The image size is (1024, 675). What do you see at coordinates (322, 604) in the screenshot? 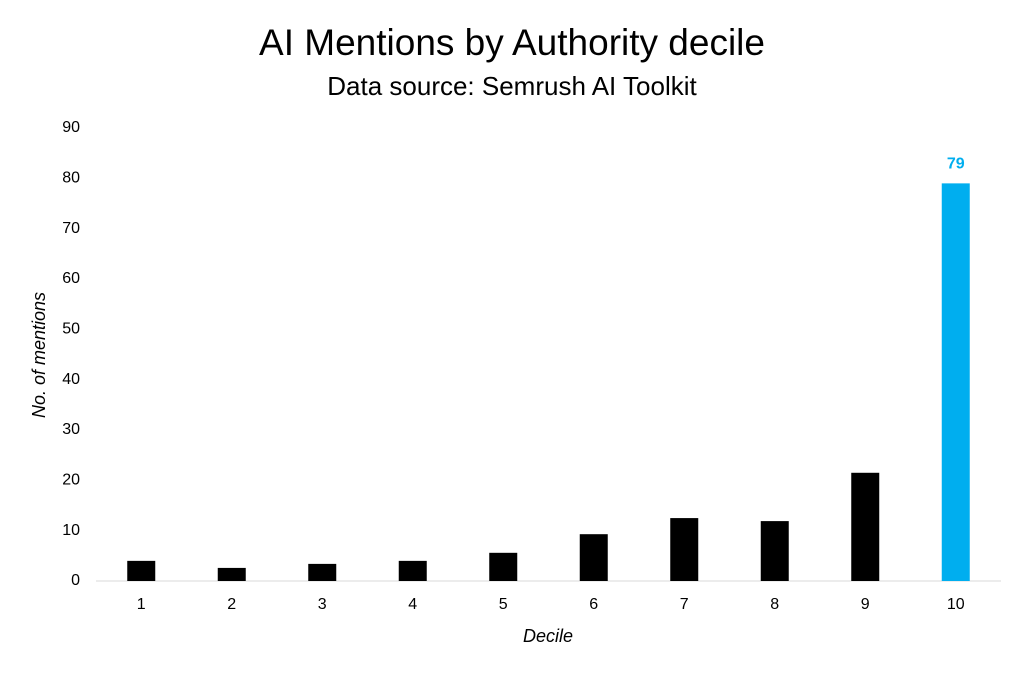
I see `x-tick-label: 3` at bounding box center [322, 604].